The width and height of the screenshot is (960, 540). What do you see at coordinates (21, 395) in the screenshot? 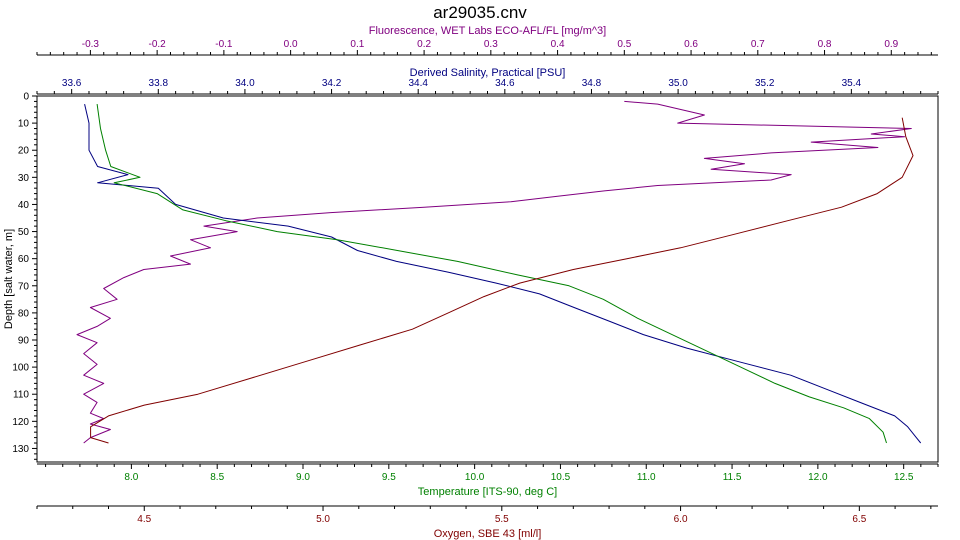
I see `depth-tick-label: 110` at bounding box center [21, 395].